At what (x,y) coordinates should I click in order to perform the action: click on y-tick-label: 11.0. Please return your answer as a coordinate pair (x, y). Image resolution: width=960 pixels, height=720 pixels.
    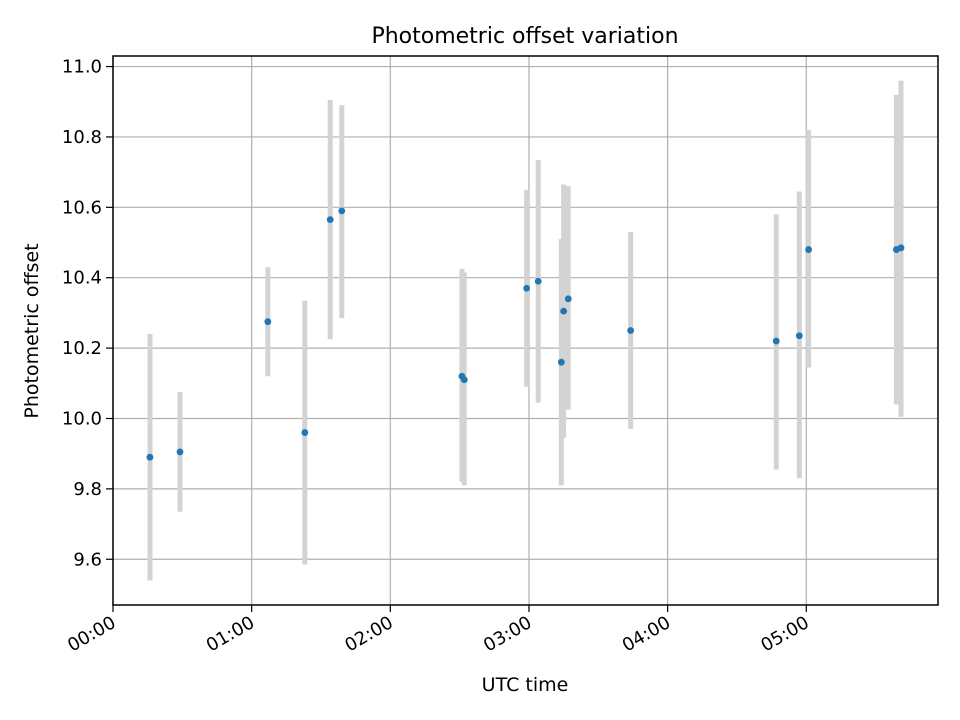
    Looking at the image, I should click on (82, 67).